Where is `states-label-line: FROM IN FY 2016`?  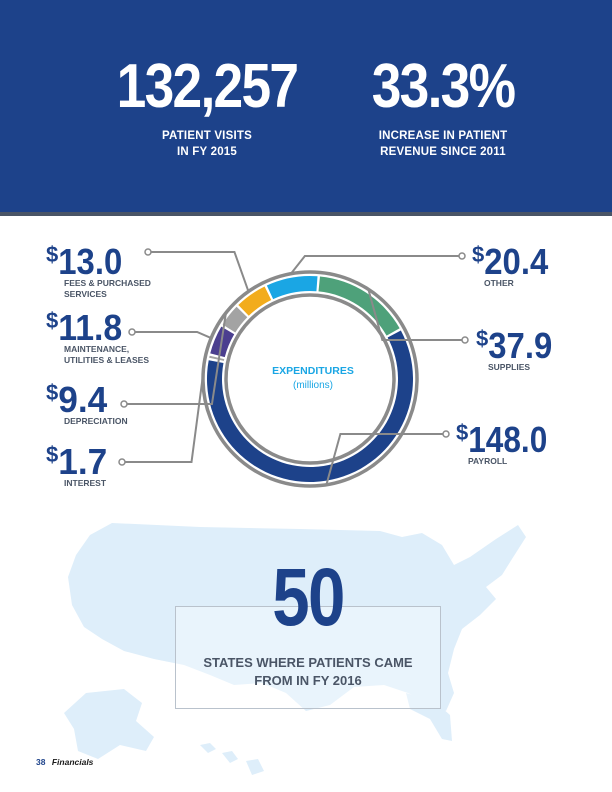 states-label-line: FROM IN FY 2016 is located at coordinates (308, 680).